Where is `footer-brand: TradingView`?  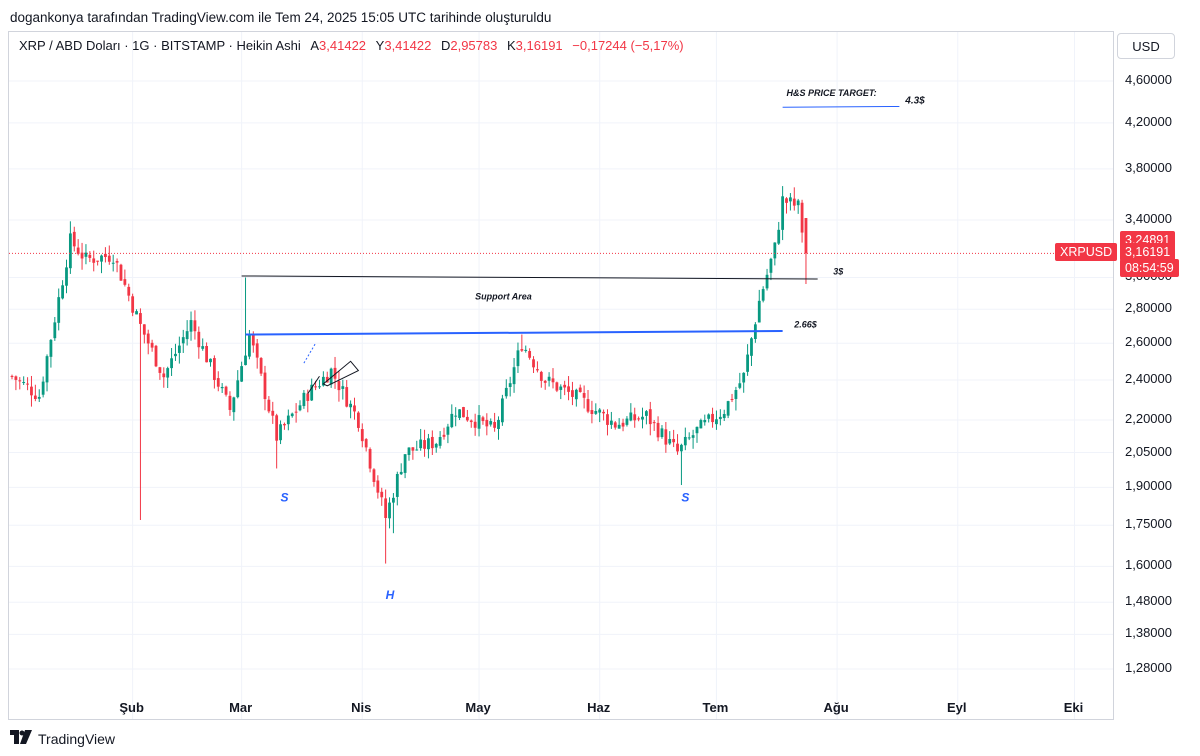 footer-brand: TradingView is located at coordinates (77, 739).